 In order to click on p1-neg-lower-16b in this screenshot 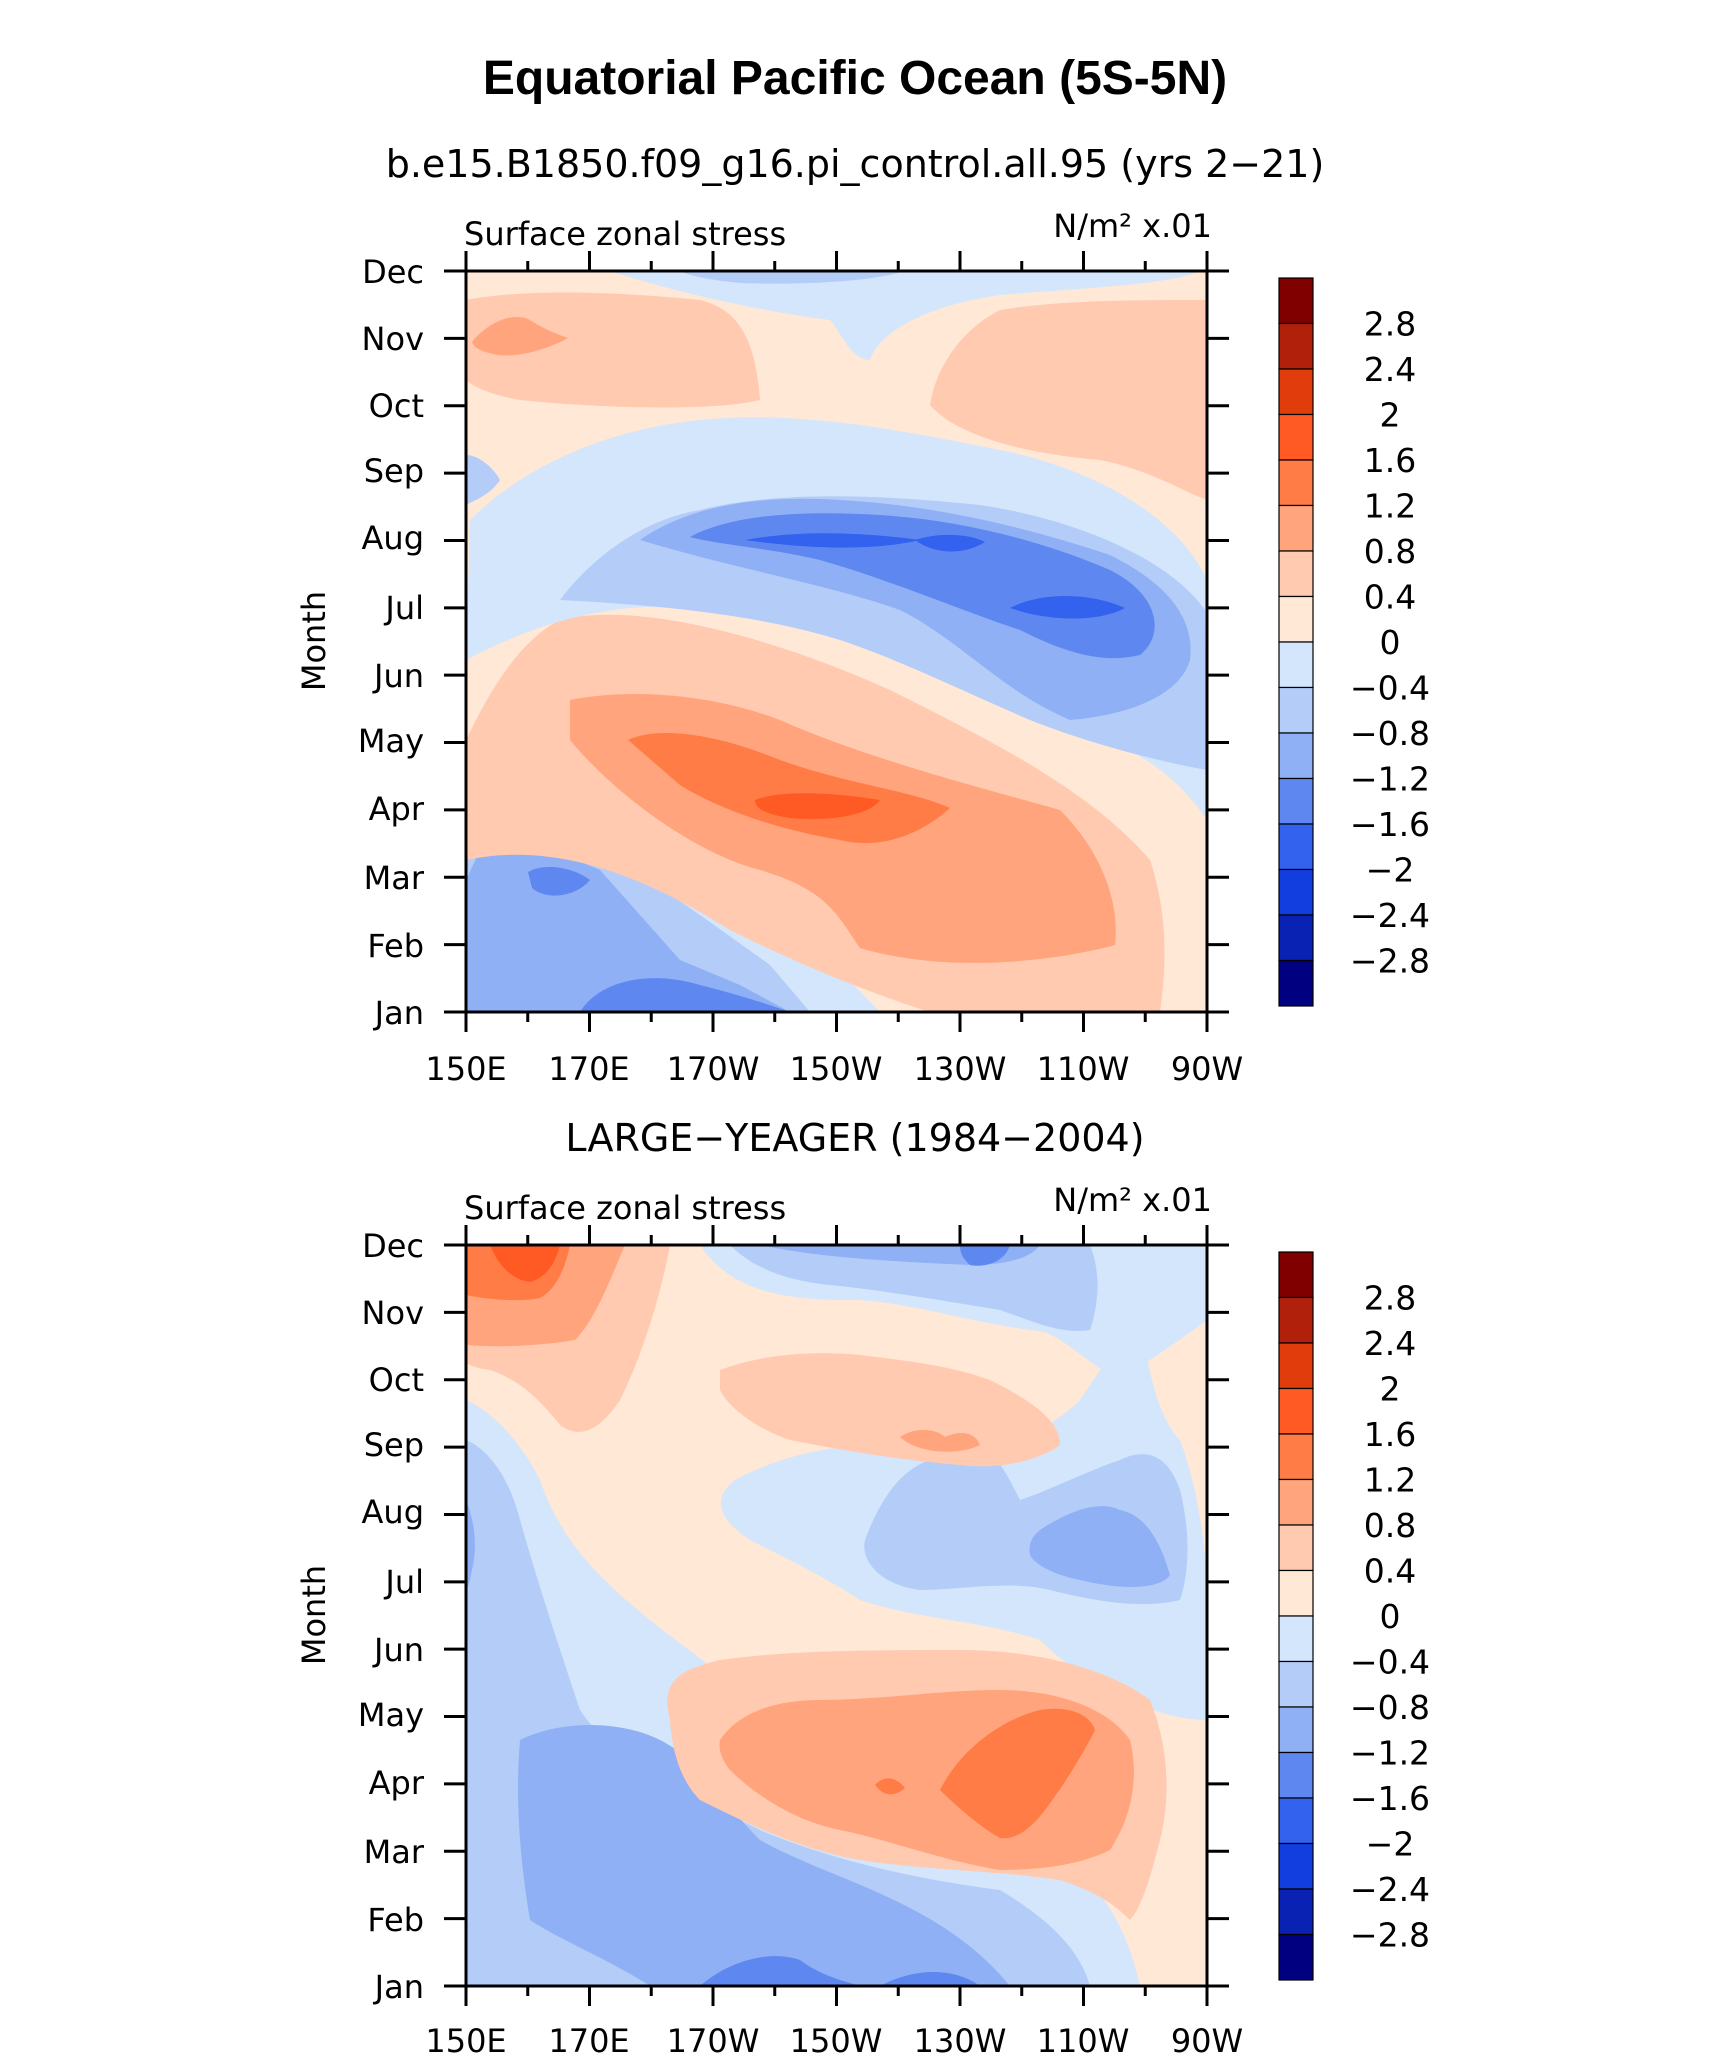, I will do `click(685, 995)`.